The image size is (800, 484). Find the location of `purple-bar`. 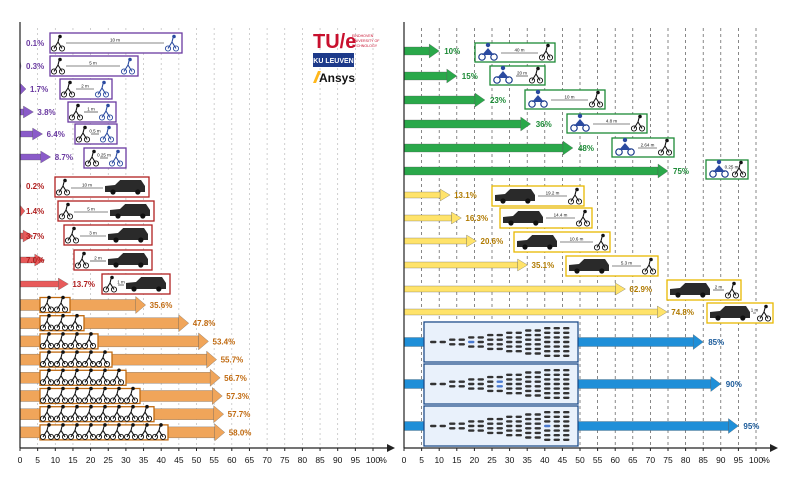

purple-bar is located at coordinates (23, 89).